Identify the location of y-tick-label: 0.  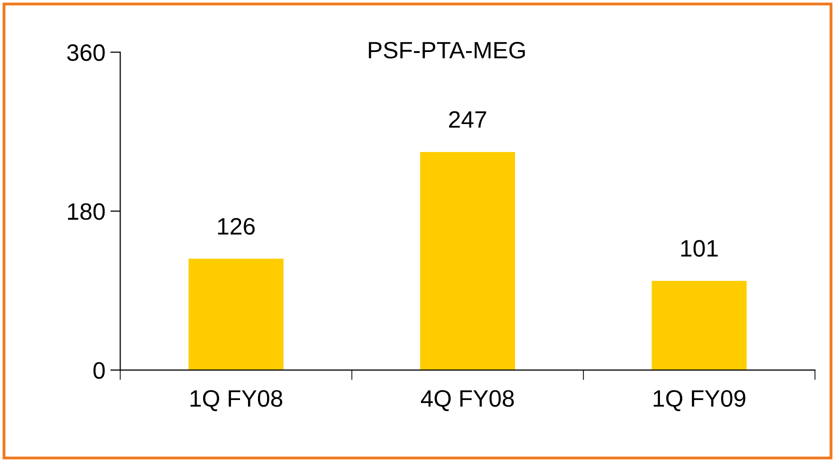
(99, 370).